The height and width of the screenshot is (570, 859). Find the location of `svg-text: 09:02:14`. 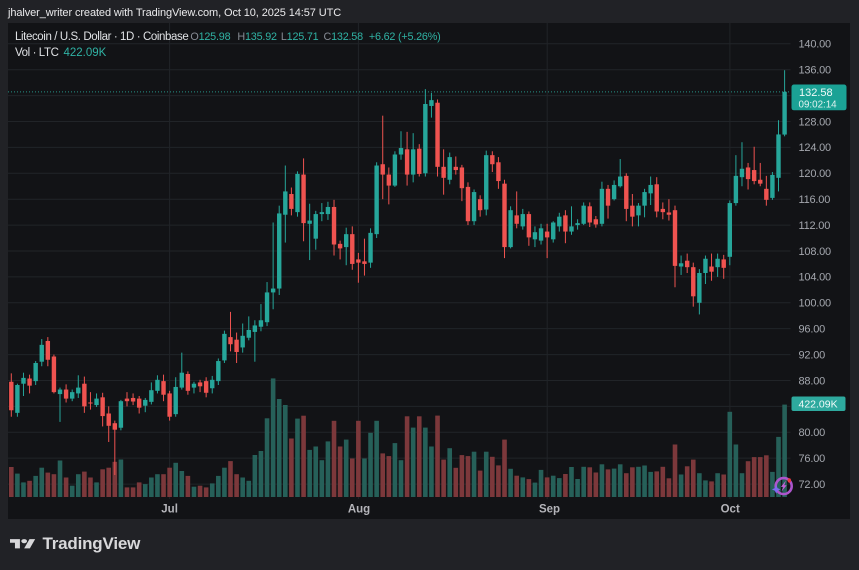

svg-text: 09:02:14 is located at coordinates (818, 104).